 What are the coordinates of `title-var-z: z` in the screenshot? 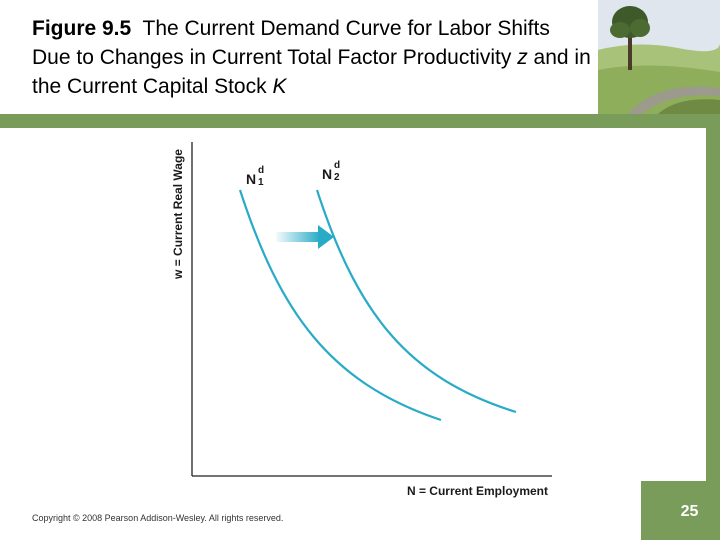 It's located at (522, 57).